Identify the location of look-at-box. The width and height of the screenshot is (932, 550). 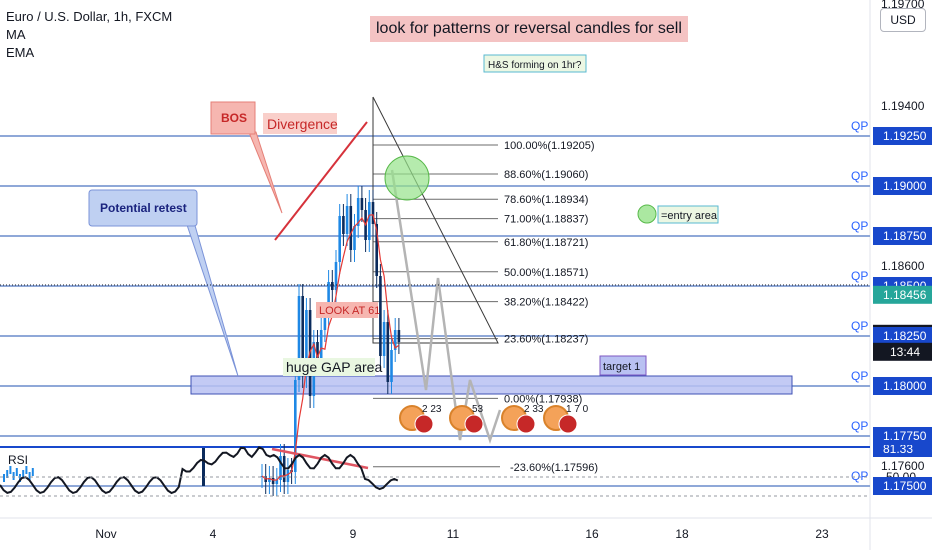
(347, 310).